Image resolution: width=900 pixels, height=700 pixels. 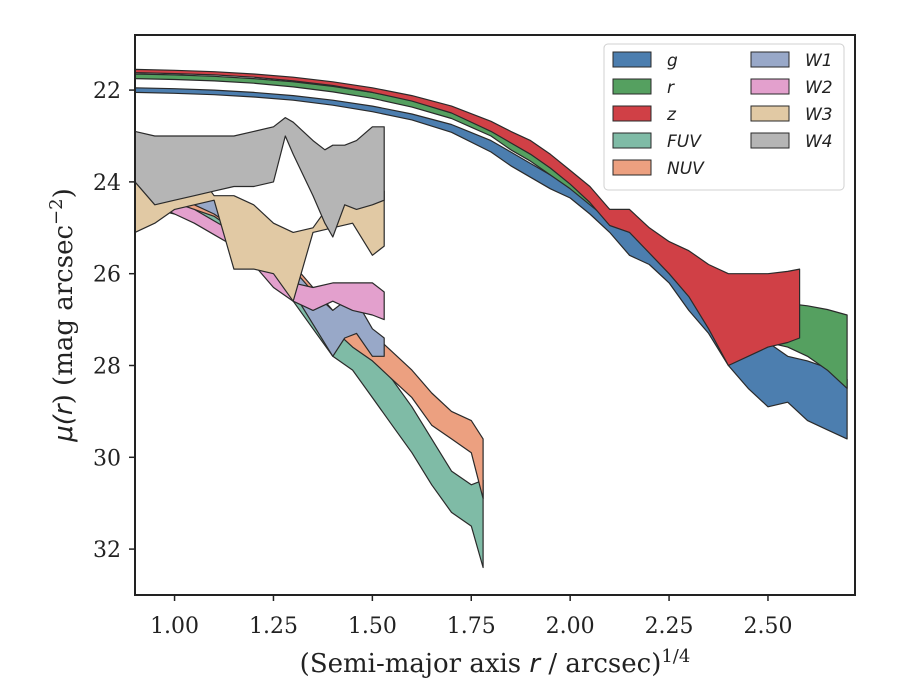 I want to click on legend: grz FUV NUV W1 W2 W3 W4, so click(x=724, y=117).